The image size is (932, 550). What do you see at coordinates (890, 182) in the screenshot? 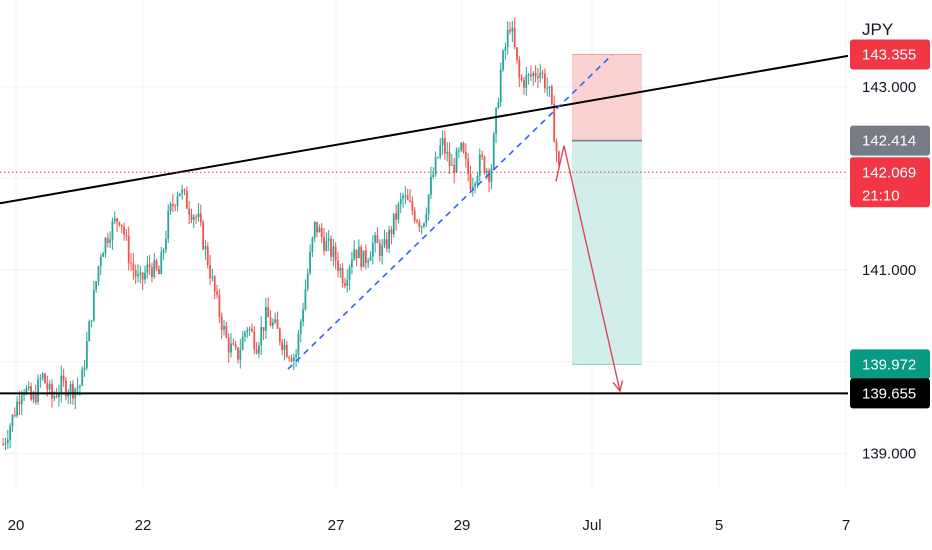
I see `price-badge` at bounding box center [890, 182].